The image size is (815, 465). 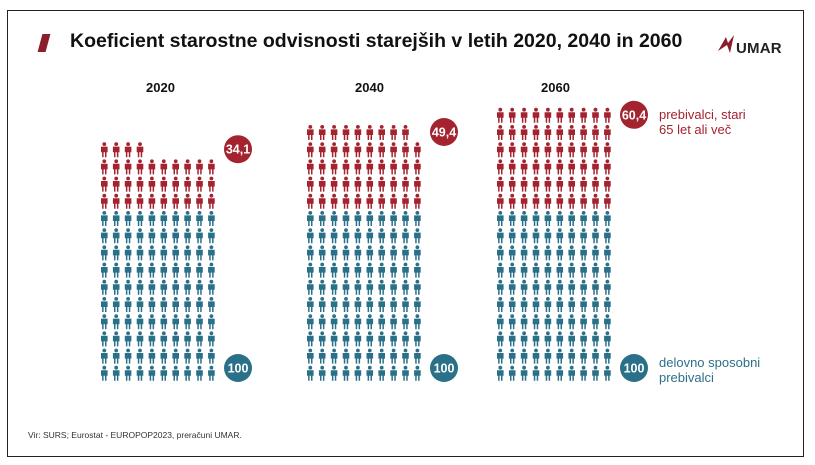 What do you see at coordinates (238, 150) in the screenshot?
I see `old-value-badge-2020-text: 34,1` at bounding box center [238, 150].